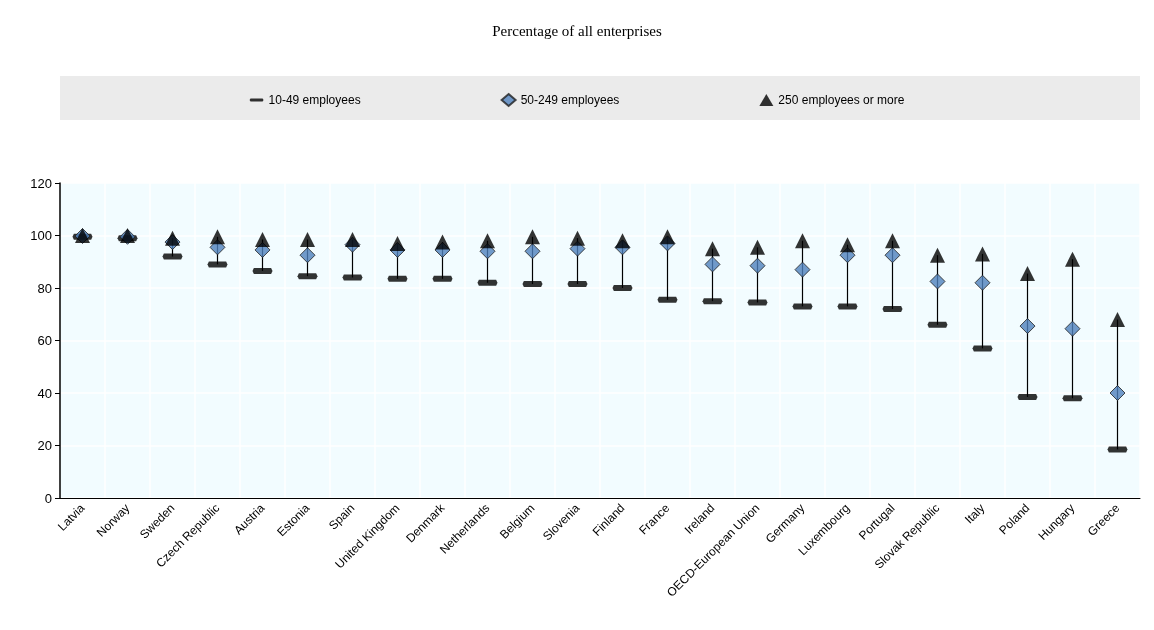  What do you see at coordinates (44, 445) in the screenshot?
I see `y-tick-label: 20` at bounding box center [44, 445].